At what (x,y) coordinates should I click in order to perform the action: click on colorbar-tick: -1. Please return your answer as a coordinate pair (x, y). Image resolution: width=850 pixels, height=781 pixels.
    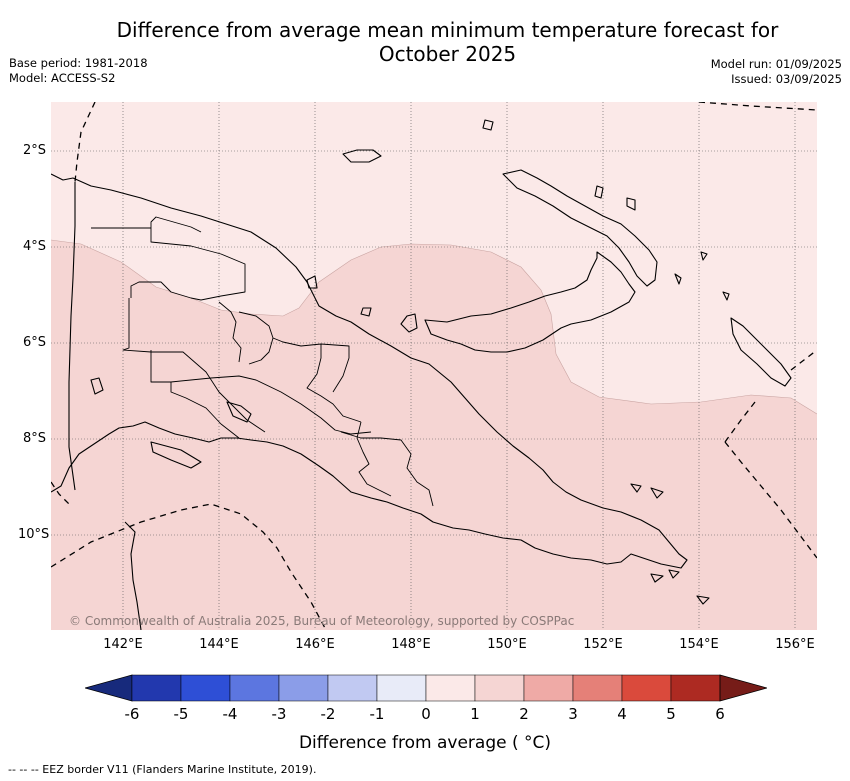
    Looking at the image, I should click on (377, 714).